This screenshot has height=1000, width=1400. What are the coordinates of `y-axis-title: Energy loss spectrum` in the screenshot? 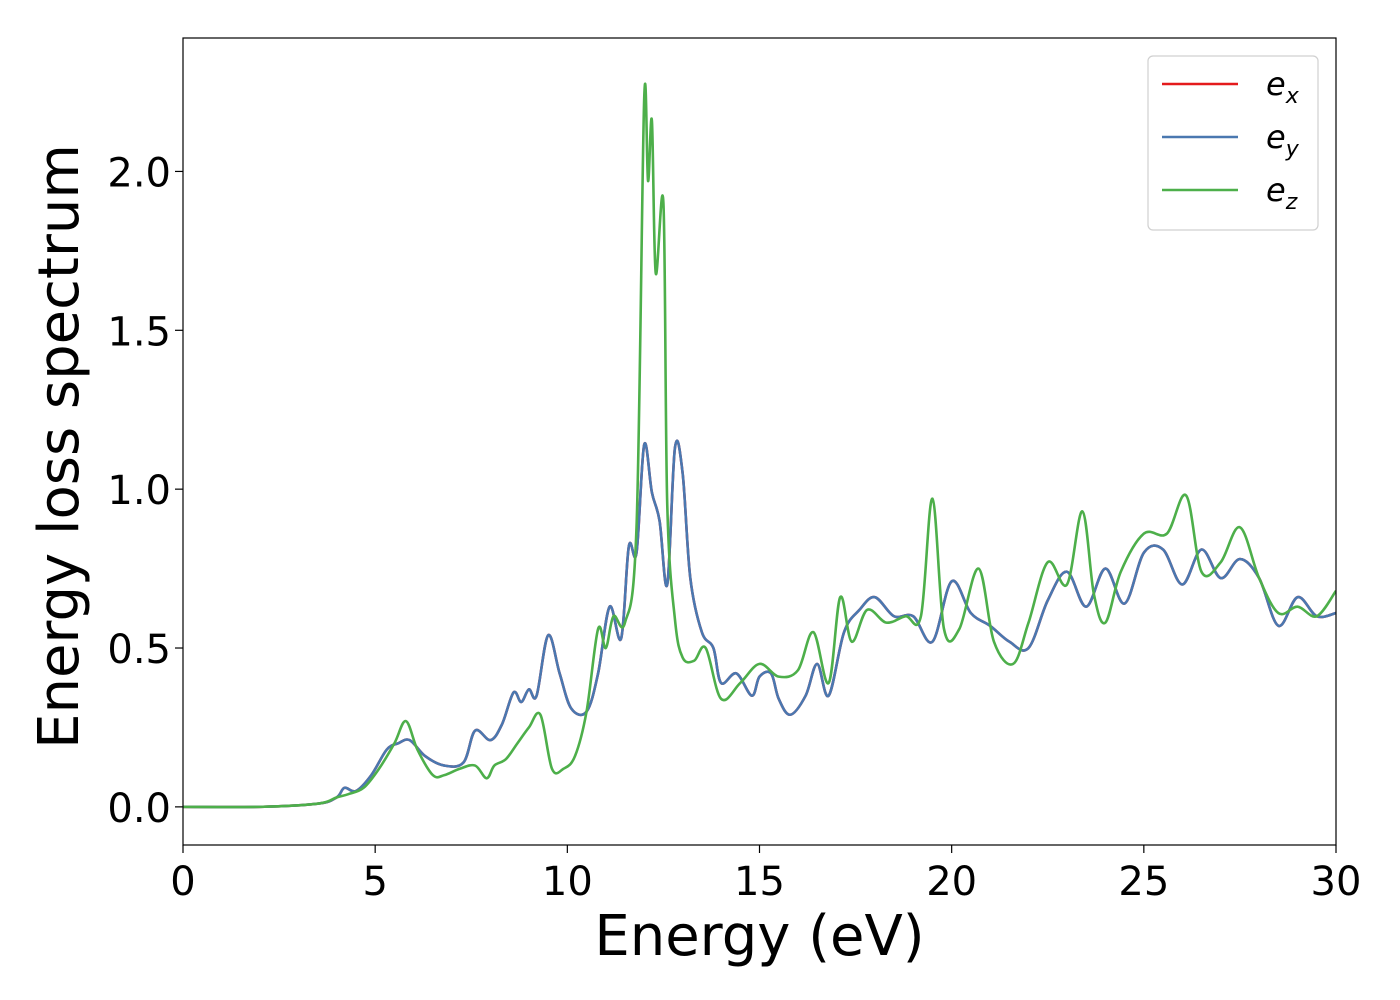 It's located at (59, 446).